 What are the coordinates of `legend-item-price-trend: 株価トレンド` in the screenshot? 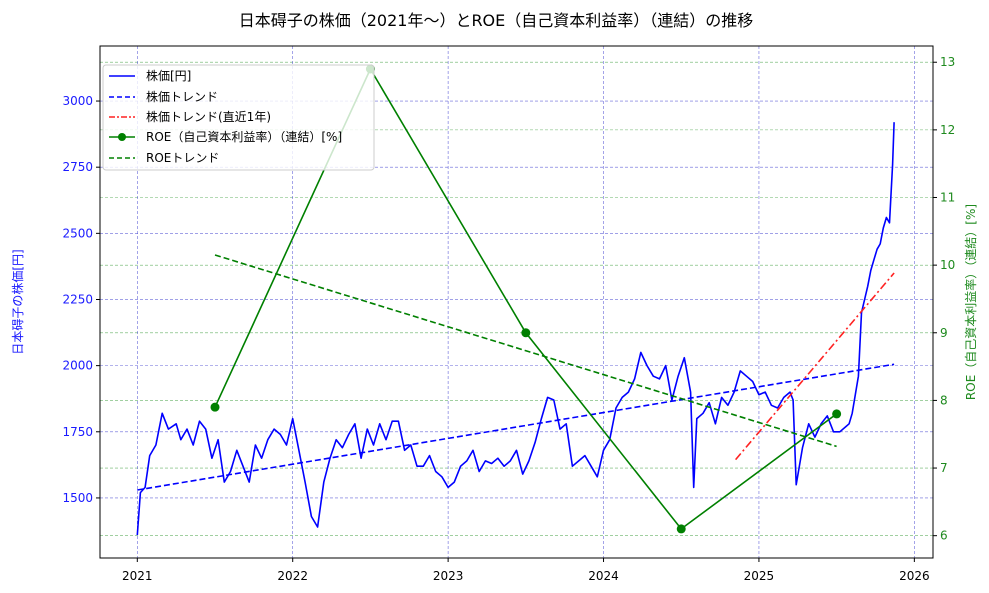 It's located at (182, 96).